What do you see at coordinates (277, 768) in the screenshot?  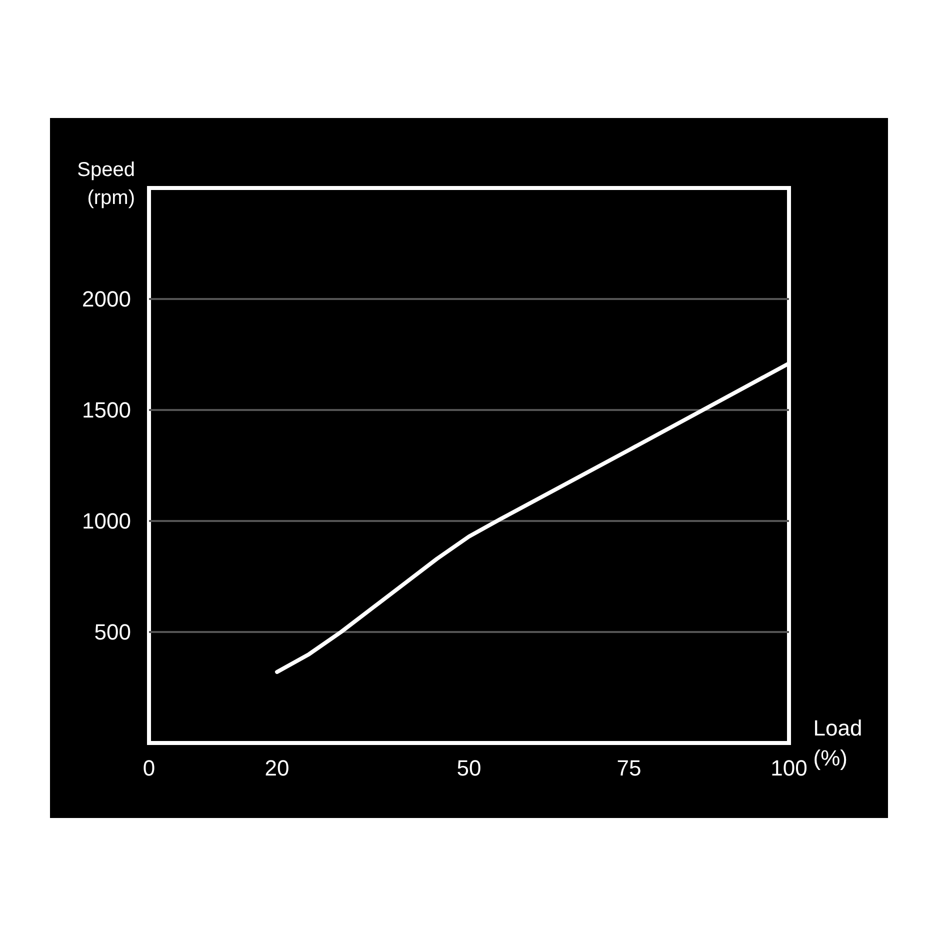 I see `x-tick-label: 20` at bounding box center [277, 768].